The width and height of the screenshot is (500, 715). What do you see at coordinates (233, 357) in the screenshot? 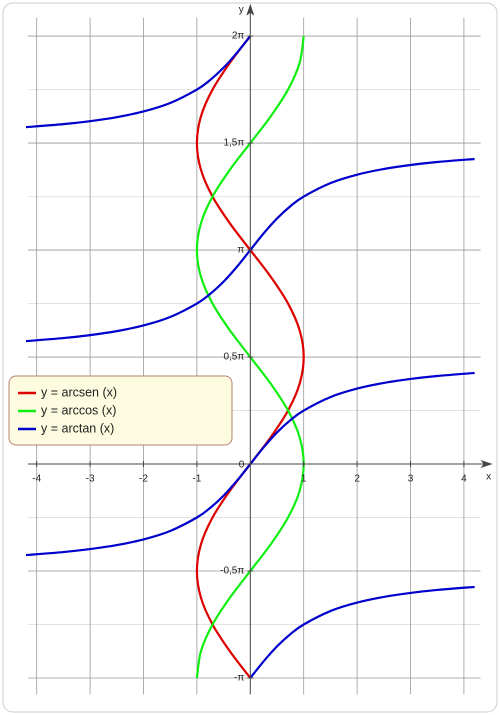
I see `y-tick-label: 0,5π` at bounding box center [233, 357].